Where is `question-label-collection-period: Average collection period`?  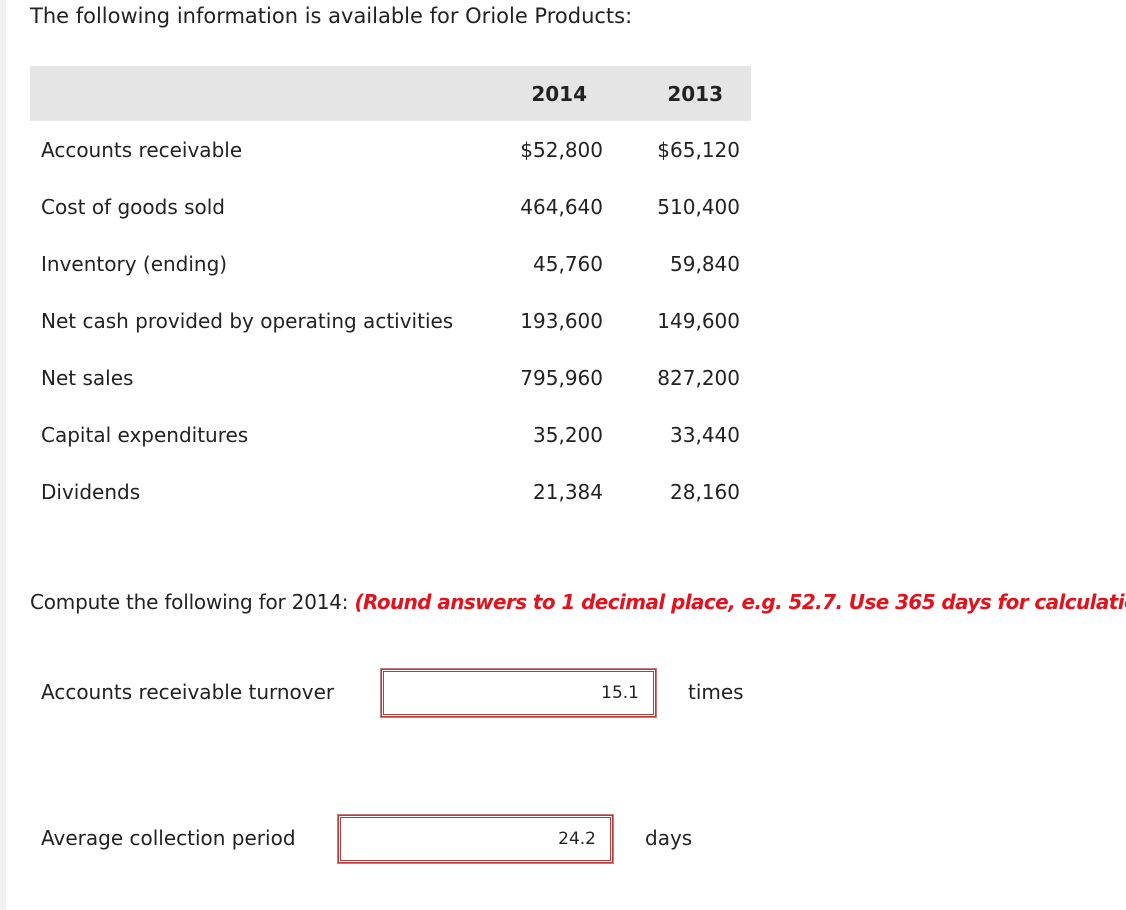 question-label-collection-period: Average collection period is located at coordinates (168, 838).